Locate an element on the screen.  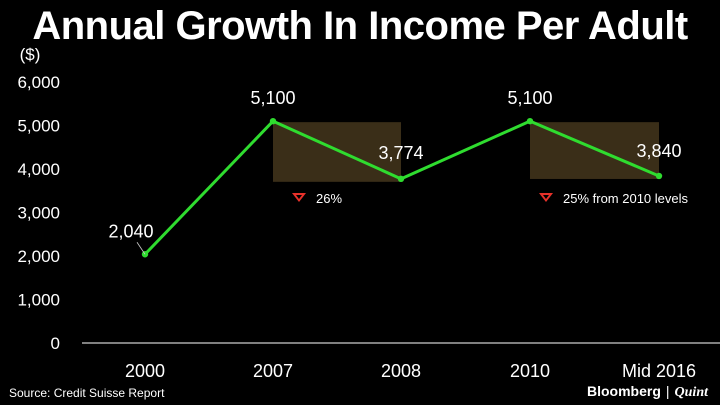
x-tick-label: 2008 is located at coordinates (401, 371).